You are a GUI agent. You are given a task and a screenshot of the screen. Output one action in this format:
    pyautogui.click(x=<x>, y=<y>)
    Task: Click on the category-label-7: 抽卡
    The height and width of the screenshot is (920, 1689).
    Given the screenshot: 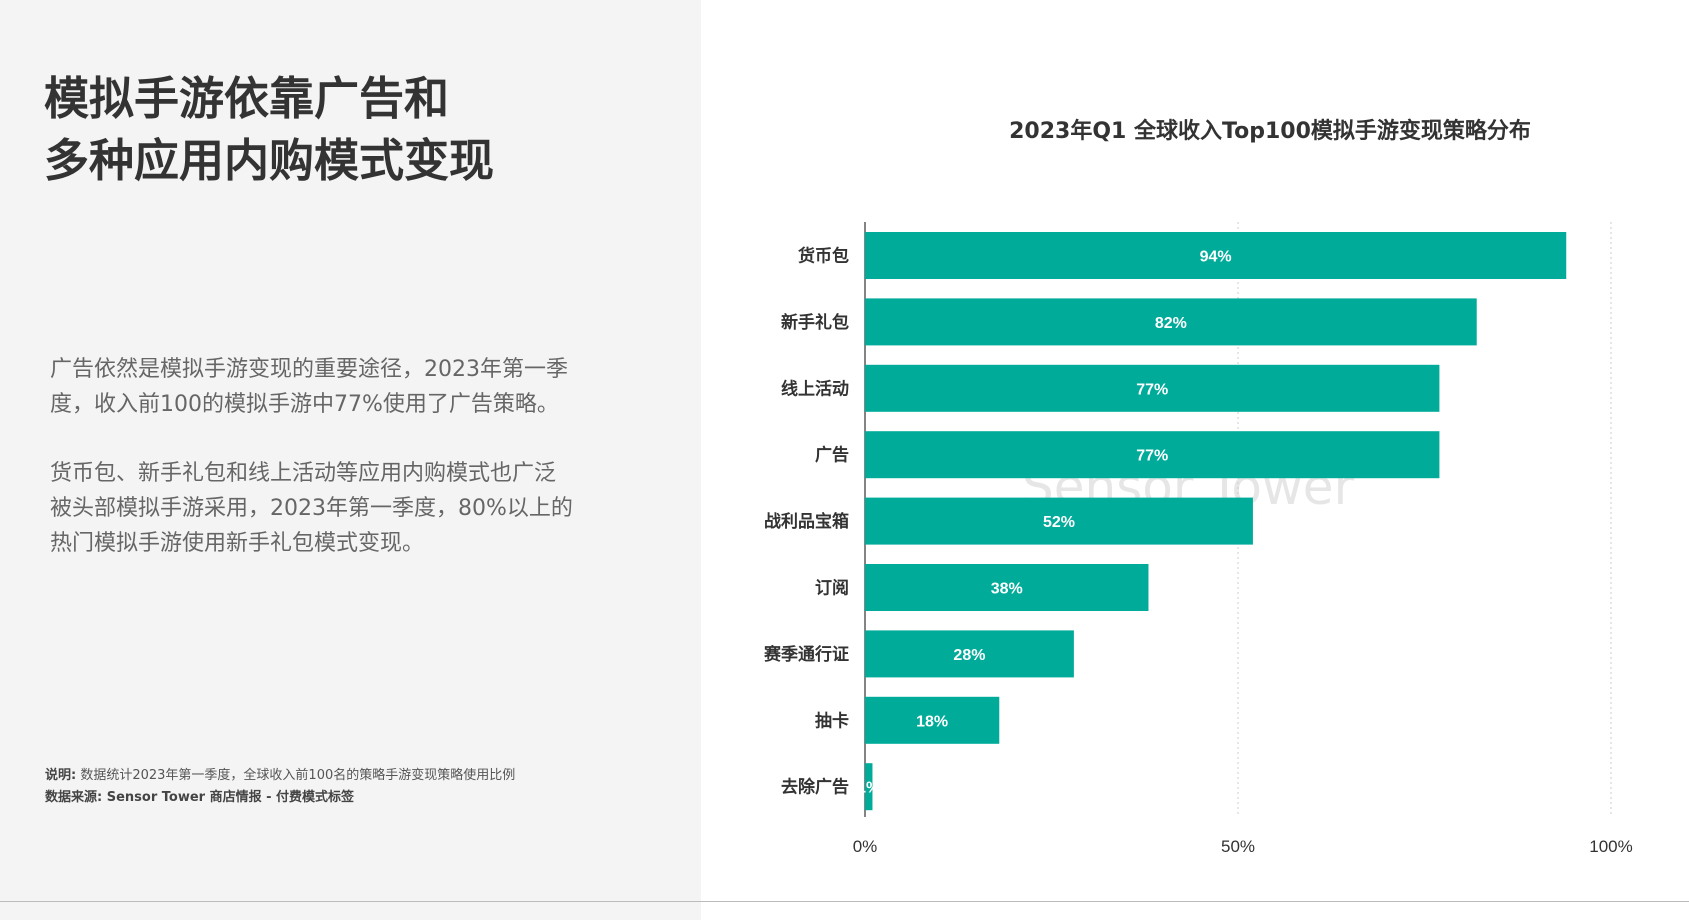 What is the action you would take?
    pyautogui.click(x=832, y=720)
    